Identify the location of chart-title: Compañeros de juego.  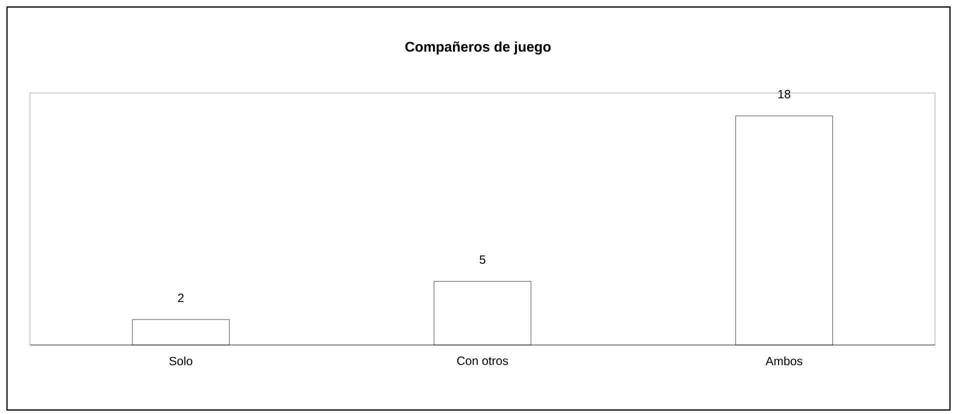
(478, 48).